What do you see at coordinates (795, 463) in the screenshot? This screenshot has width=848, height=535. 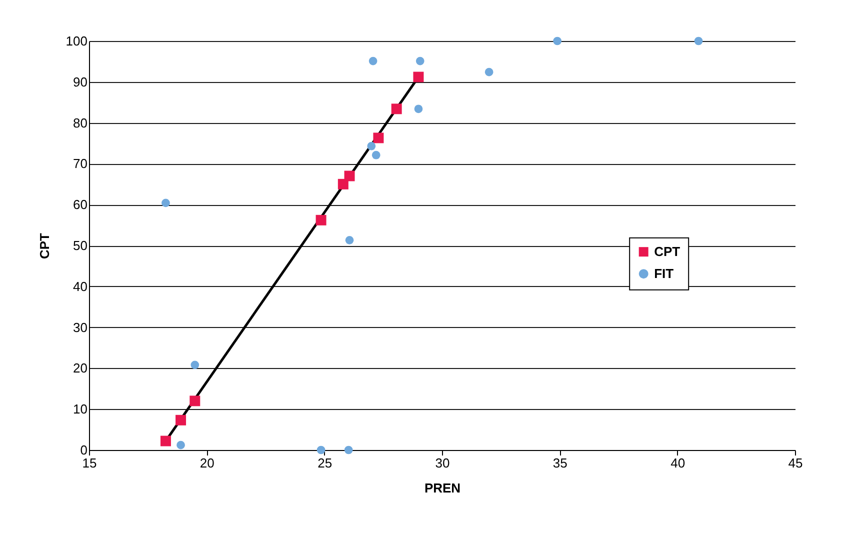 I see `x-tick-label: 45` at bounding box center [795, 463].